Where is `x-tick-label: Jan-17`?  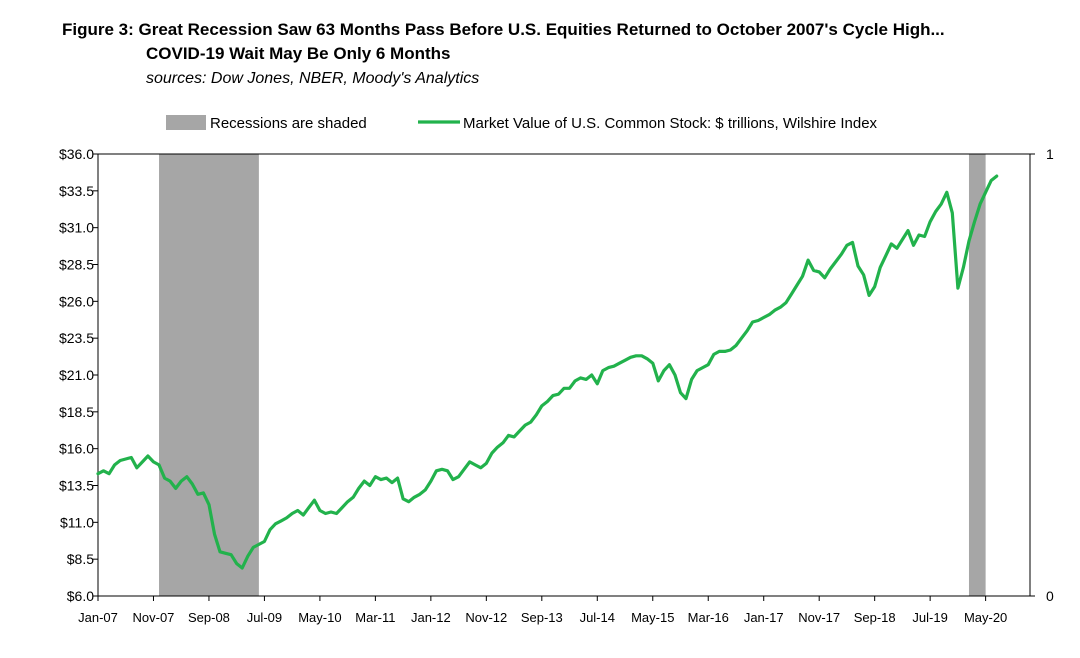
x-tick-label: Jan-17 is located at coordinates (764, 617).